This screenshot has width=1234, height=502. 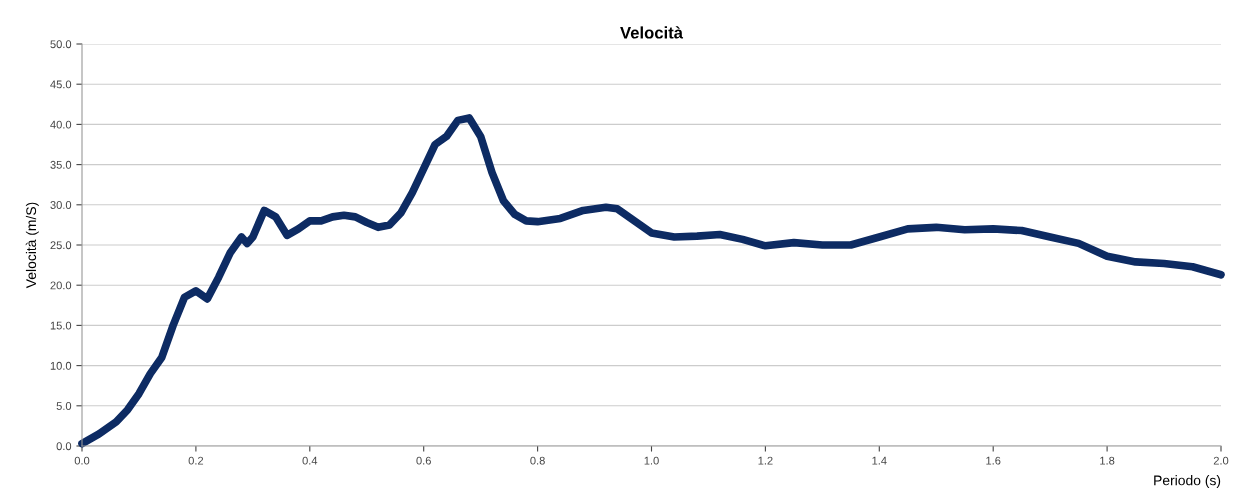 I want to click on y-tick-label: 35.0, so click(x=61, y=164).